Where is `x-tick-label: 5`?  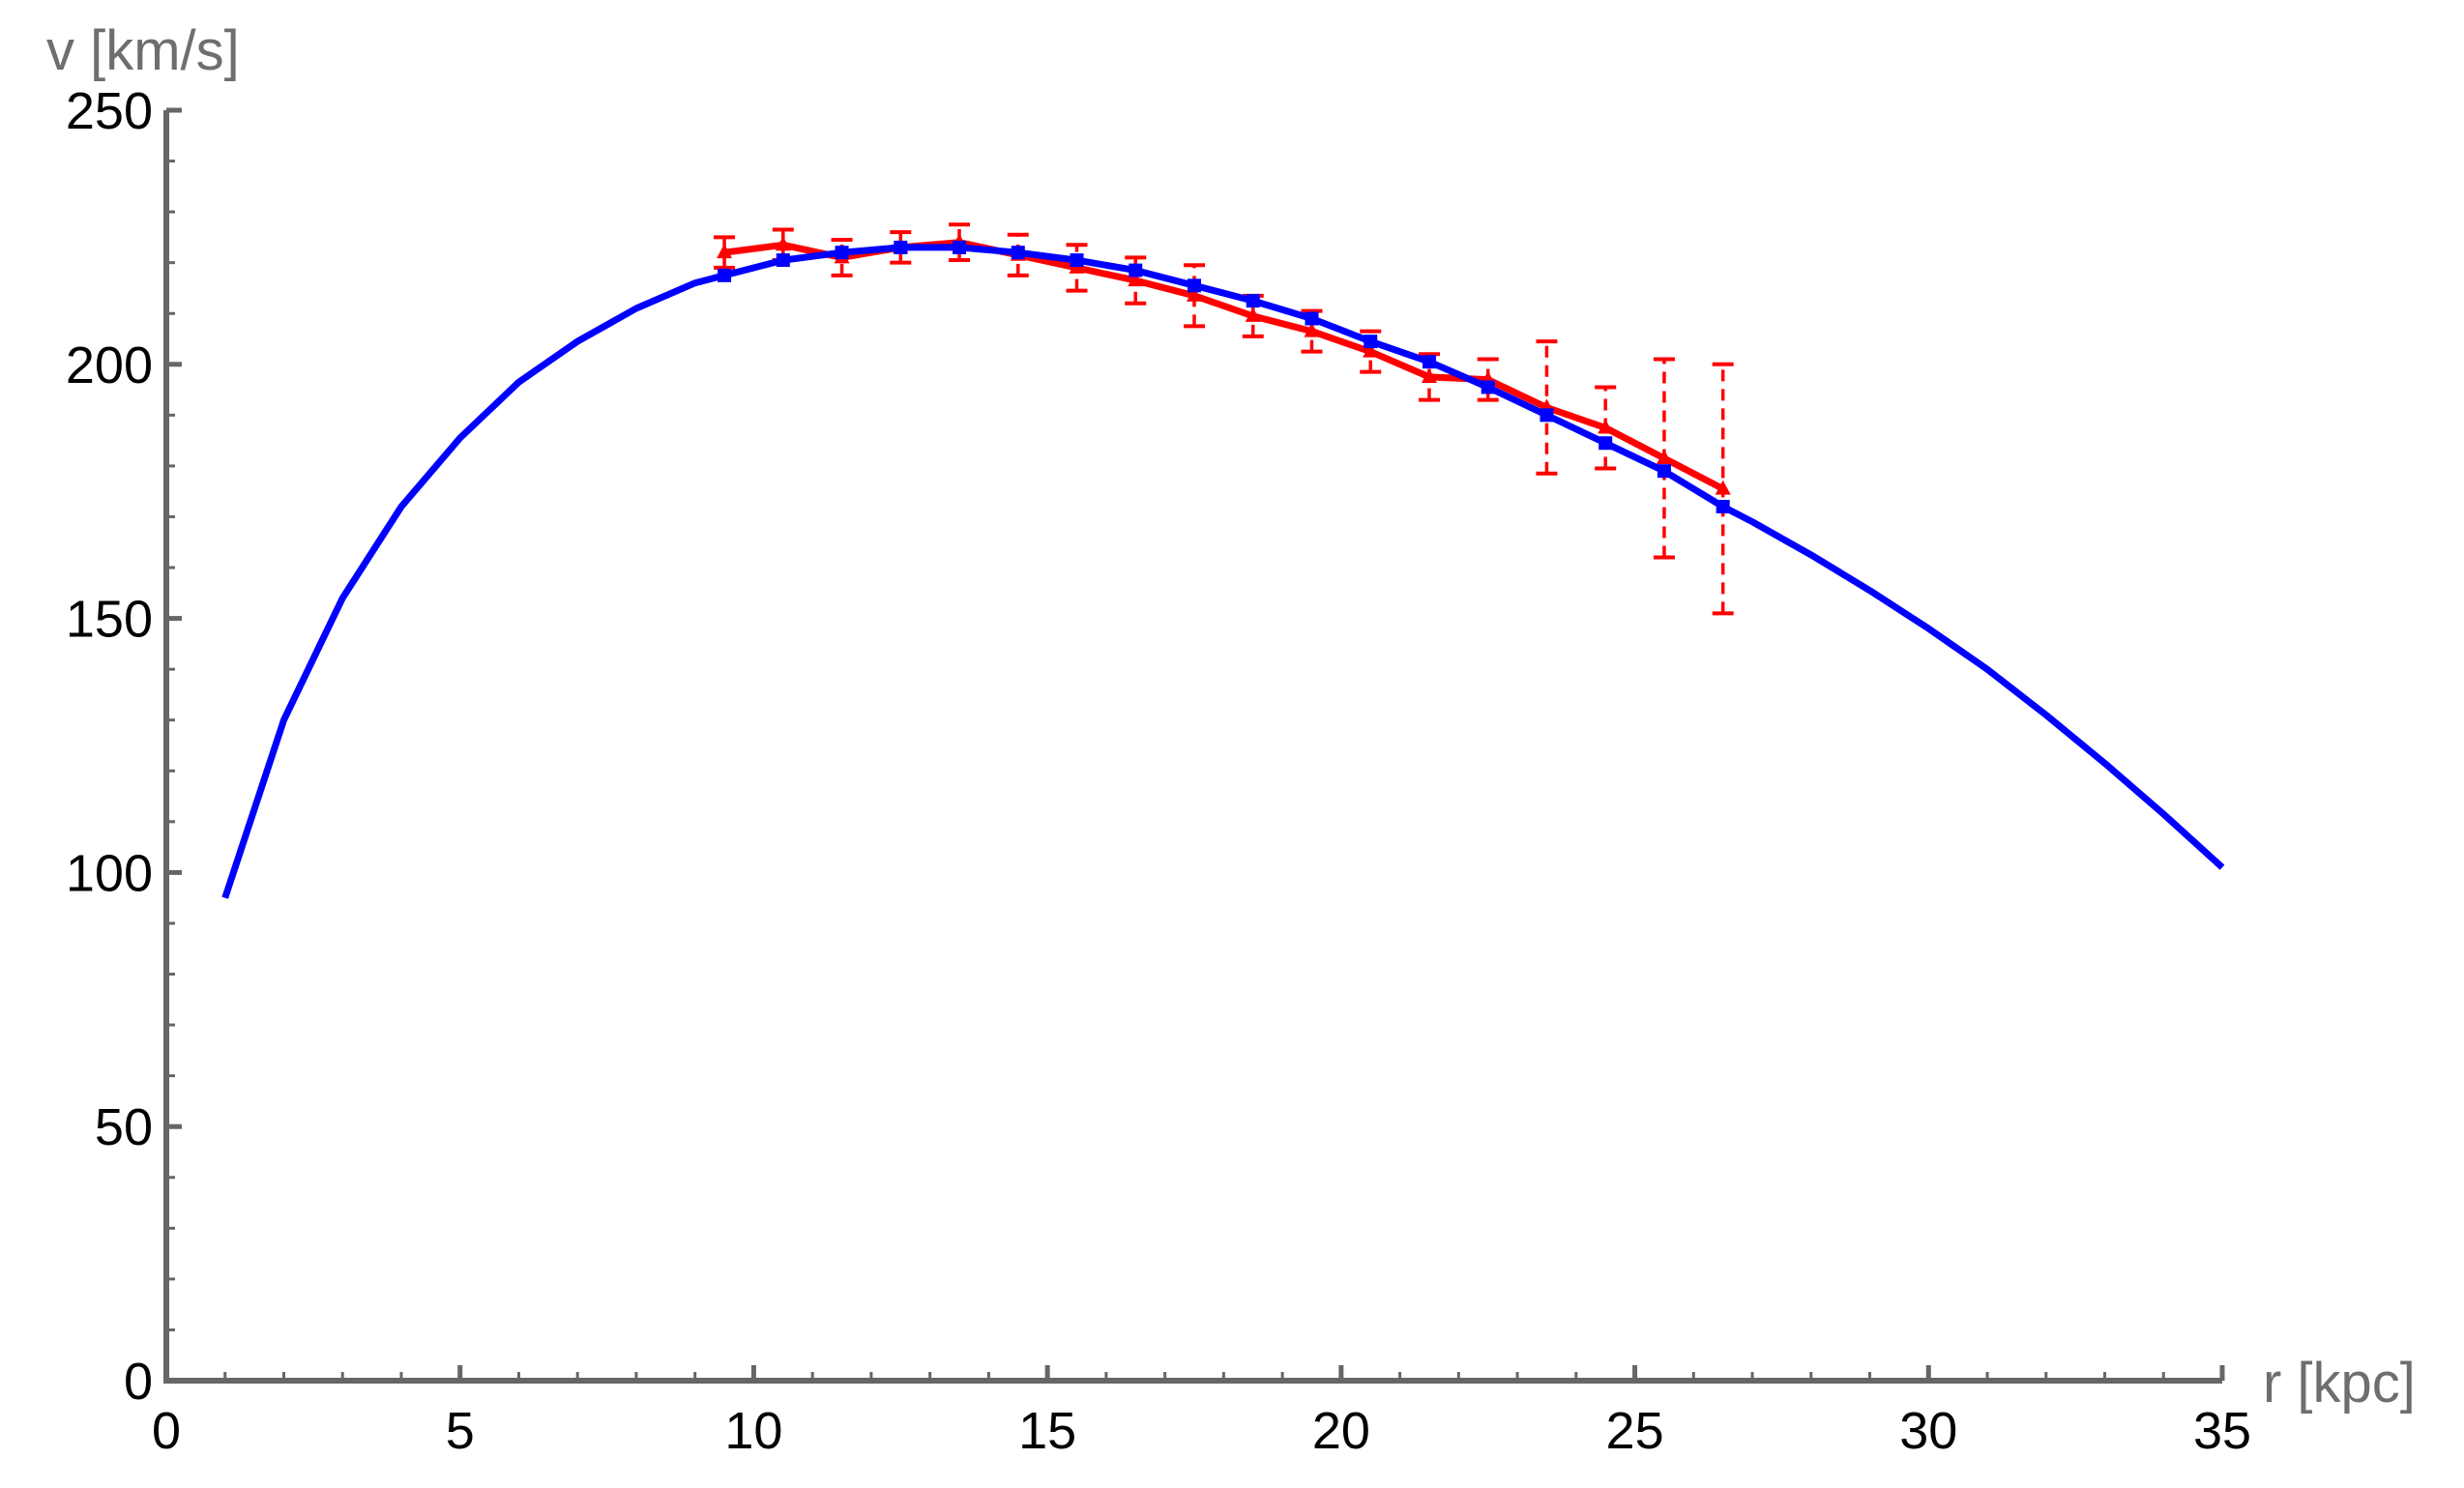
x-tick-label: 5 is located at coordinates (461, 1431).